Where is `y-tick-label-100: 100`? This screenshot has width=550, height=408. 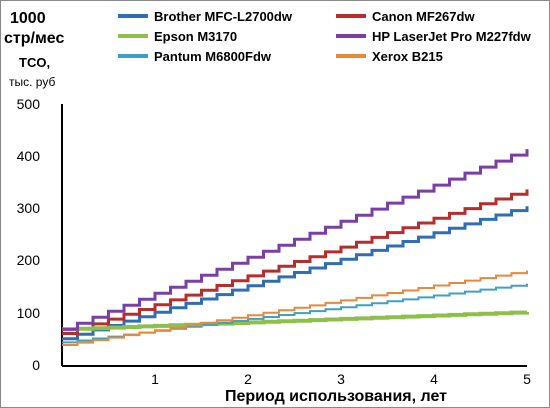
y-tick-label-100: 100 is located at coordinates (29, 313).